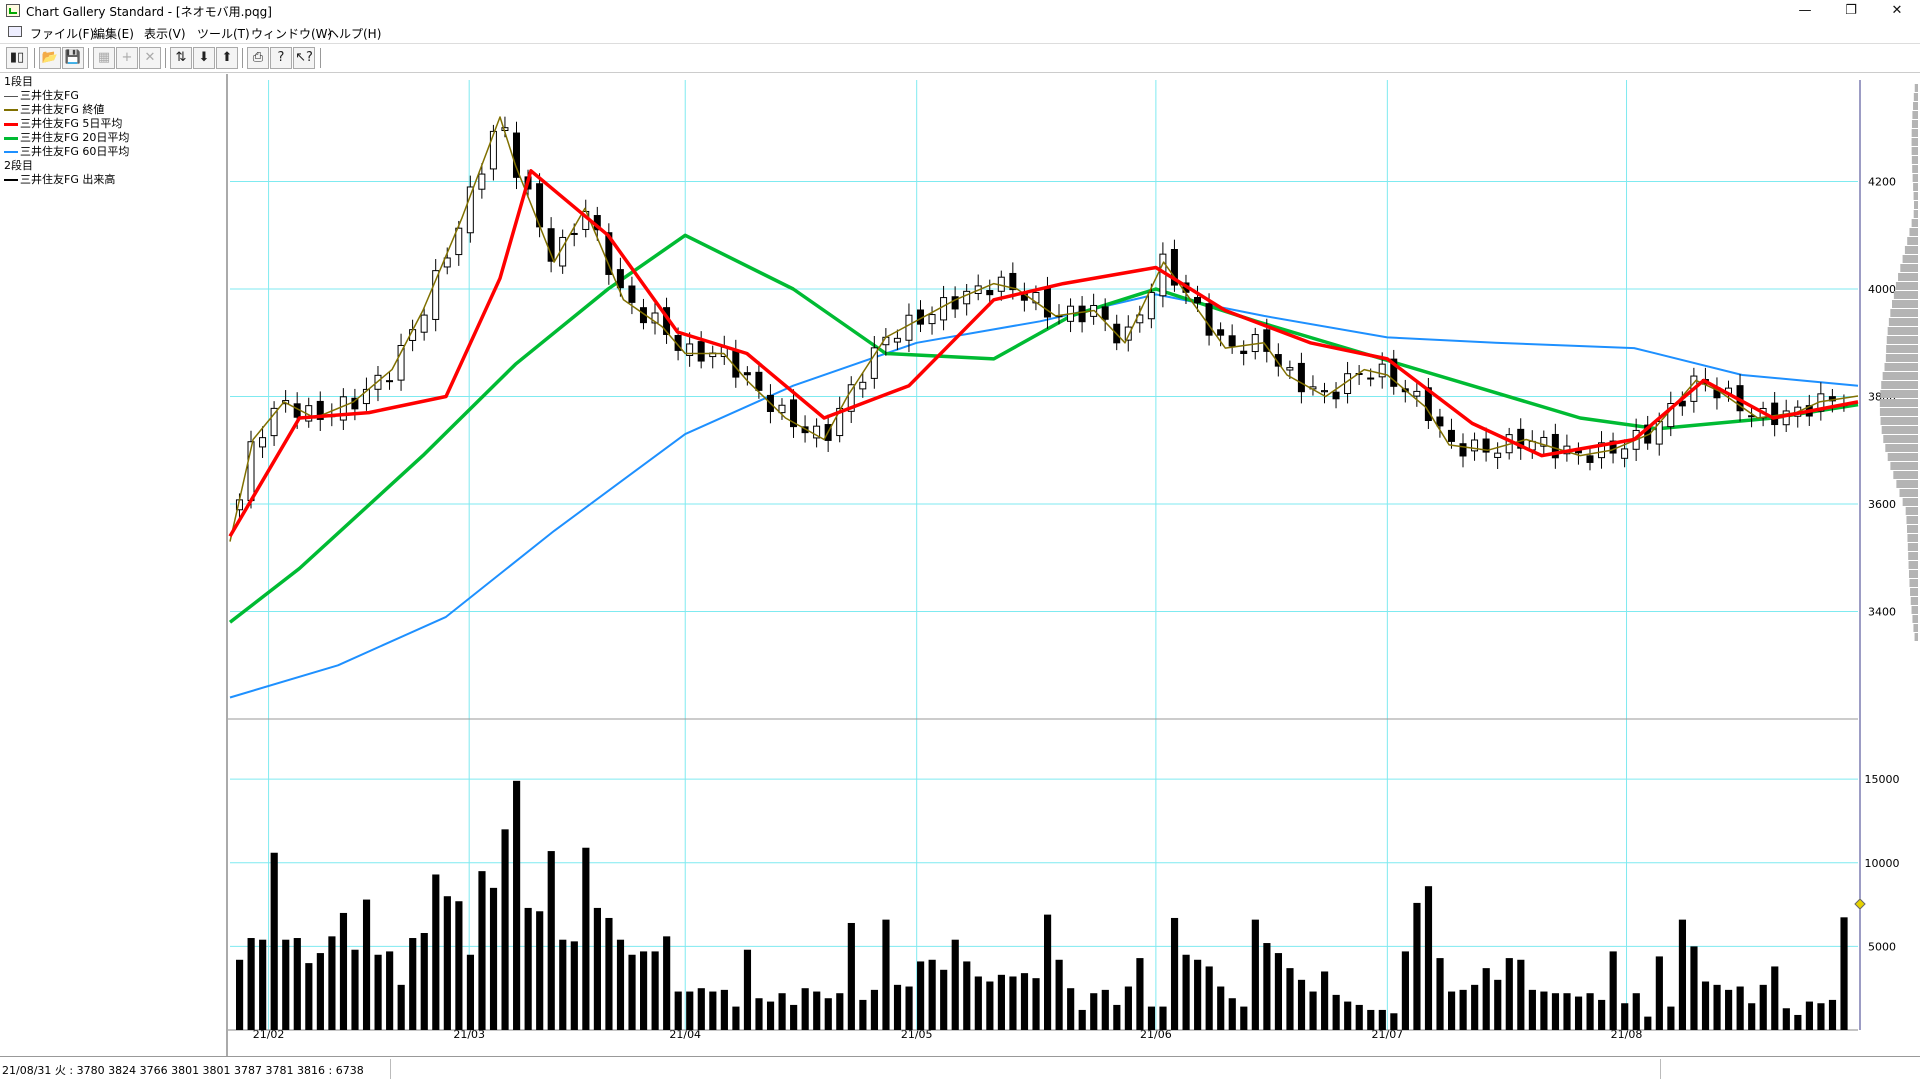 The width and height of the screenshot is (1920, 1080). I want to click on context-help-icon: ↖?, so click(304, 58).